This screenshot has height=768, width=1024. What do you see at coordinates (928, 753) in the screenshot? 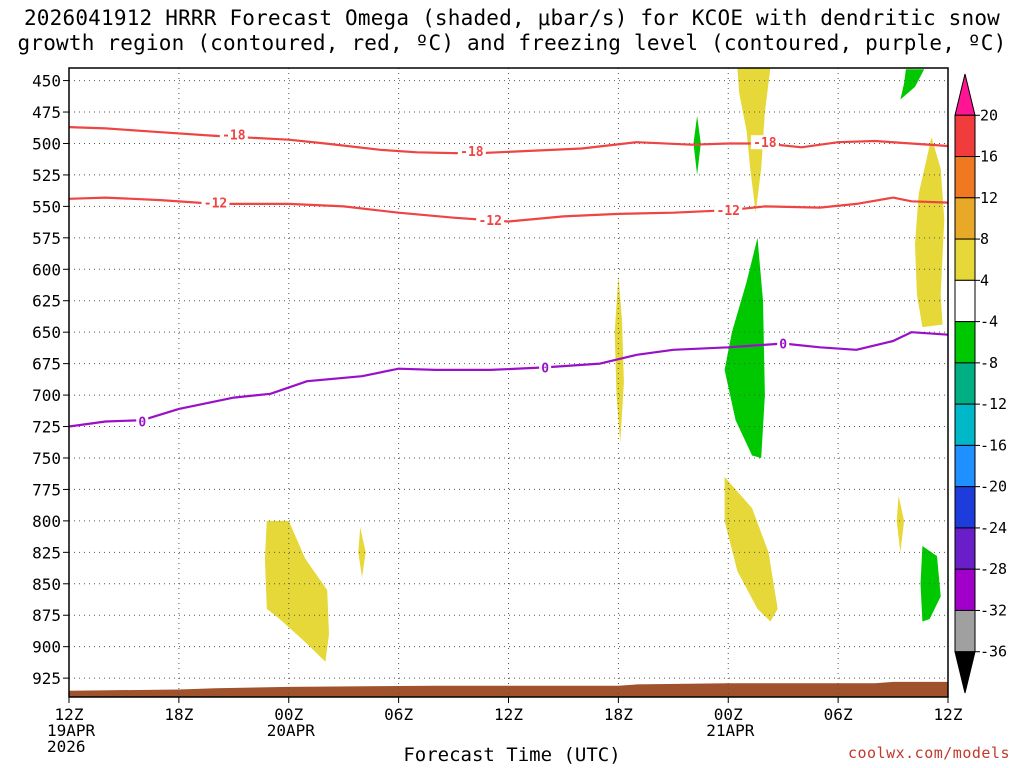
I see `site-credit: coolwx.com/models` at bounding box center [928, 753].